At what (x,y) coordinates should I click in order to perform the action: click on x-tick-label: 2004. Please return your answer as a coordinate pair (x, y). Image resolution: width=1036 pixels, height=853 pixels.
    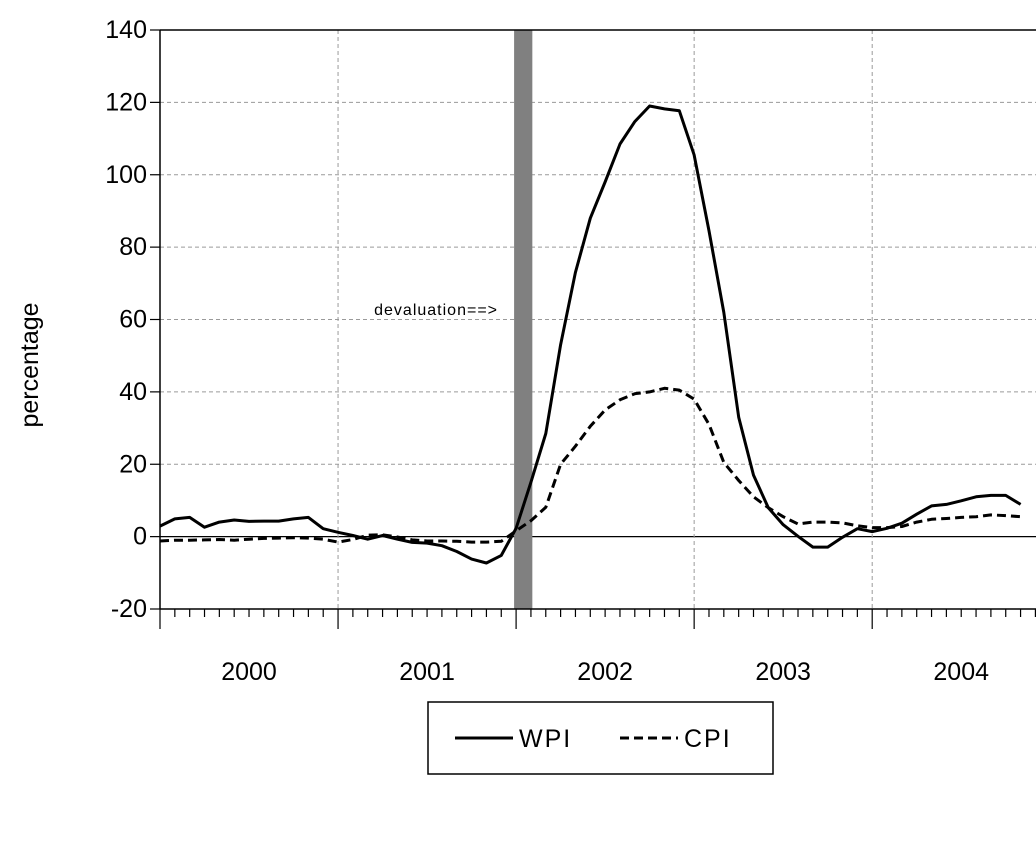
    Looking at the image, I should click on (961, 672).